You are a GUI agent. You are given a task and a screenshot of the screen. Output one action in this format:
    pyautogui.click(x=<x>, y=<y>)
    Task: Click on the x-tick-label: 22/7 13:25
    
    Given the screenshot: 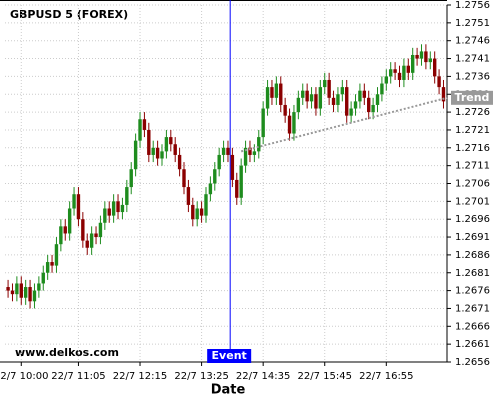 What is the action you would take?
    pyautogui.click(x=201, y=376)
    